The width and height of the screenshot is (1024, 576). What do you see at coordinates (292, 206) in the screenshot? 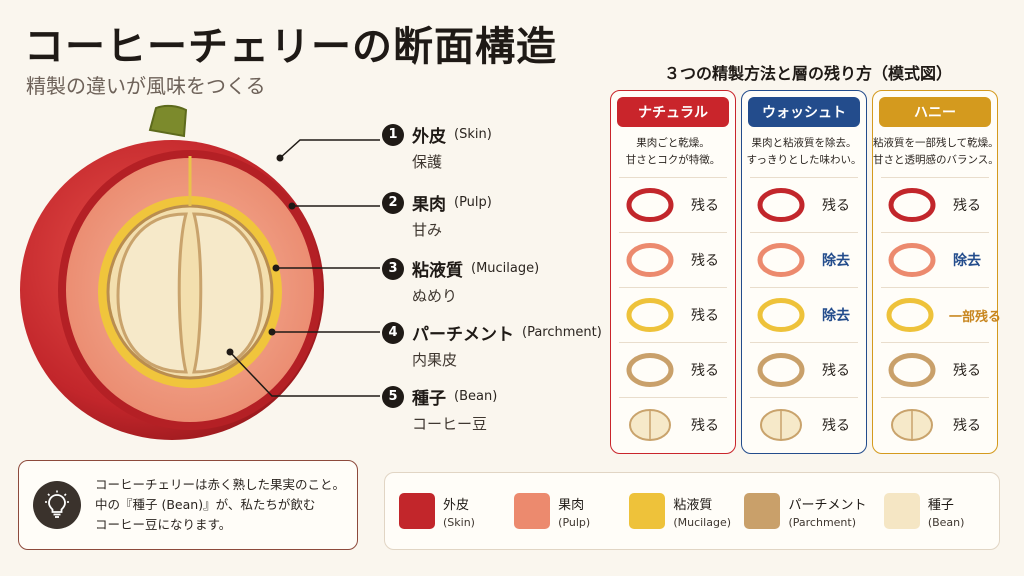
I see `leader-dot-pulp` at bounding box center [292, 206].